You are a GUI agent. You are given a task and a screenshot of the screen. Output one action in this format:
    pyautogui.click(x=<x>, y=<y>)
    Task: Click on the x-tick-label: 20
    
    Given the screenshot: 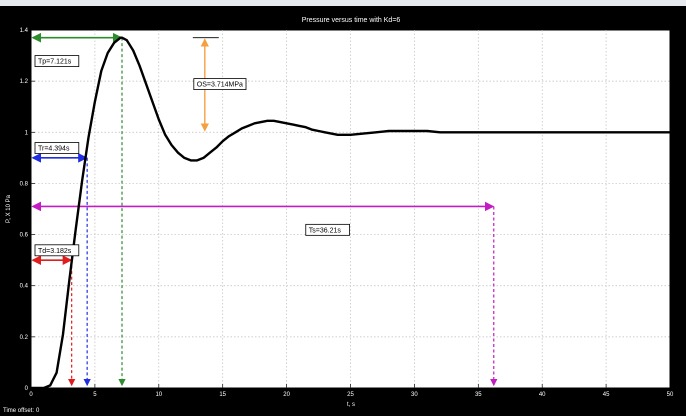 What is the action you would take?
    pyautogui.click(x=286, y=395)
    